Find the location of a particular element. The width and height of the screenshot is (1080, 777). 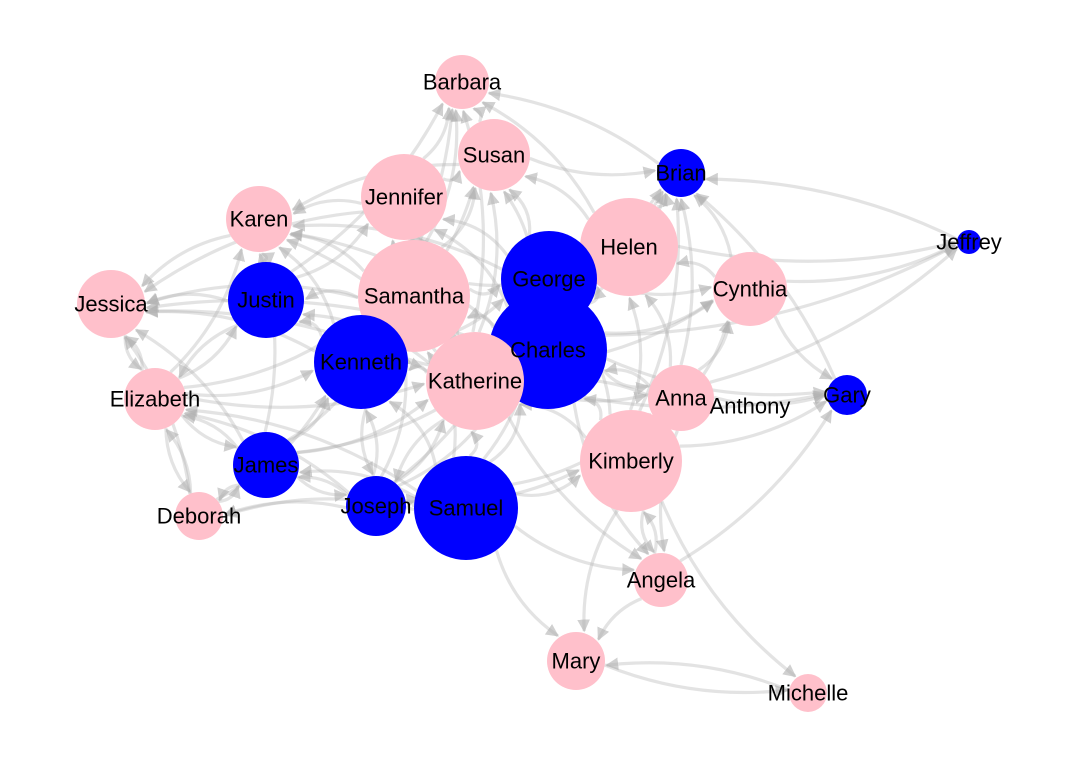

node-label-cynthia: Cynthia is located at coordinates (750, 289).